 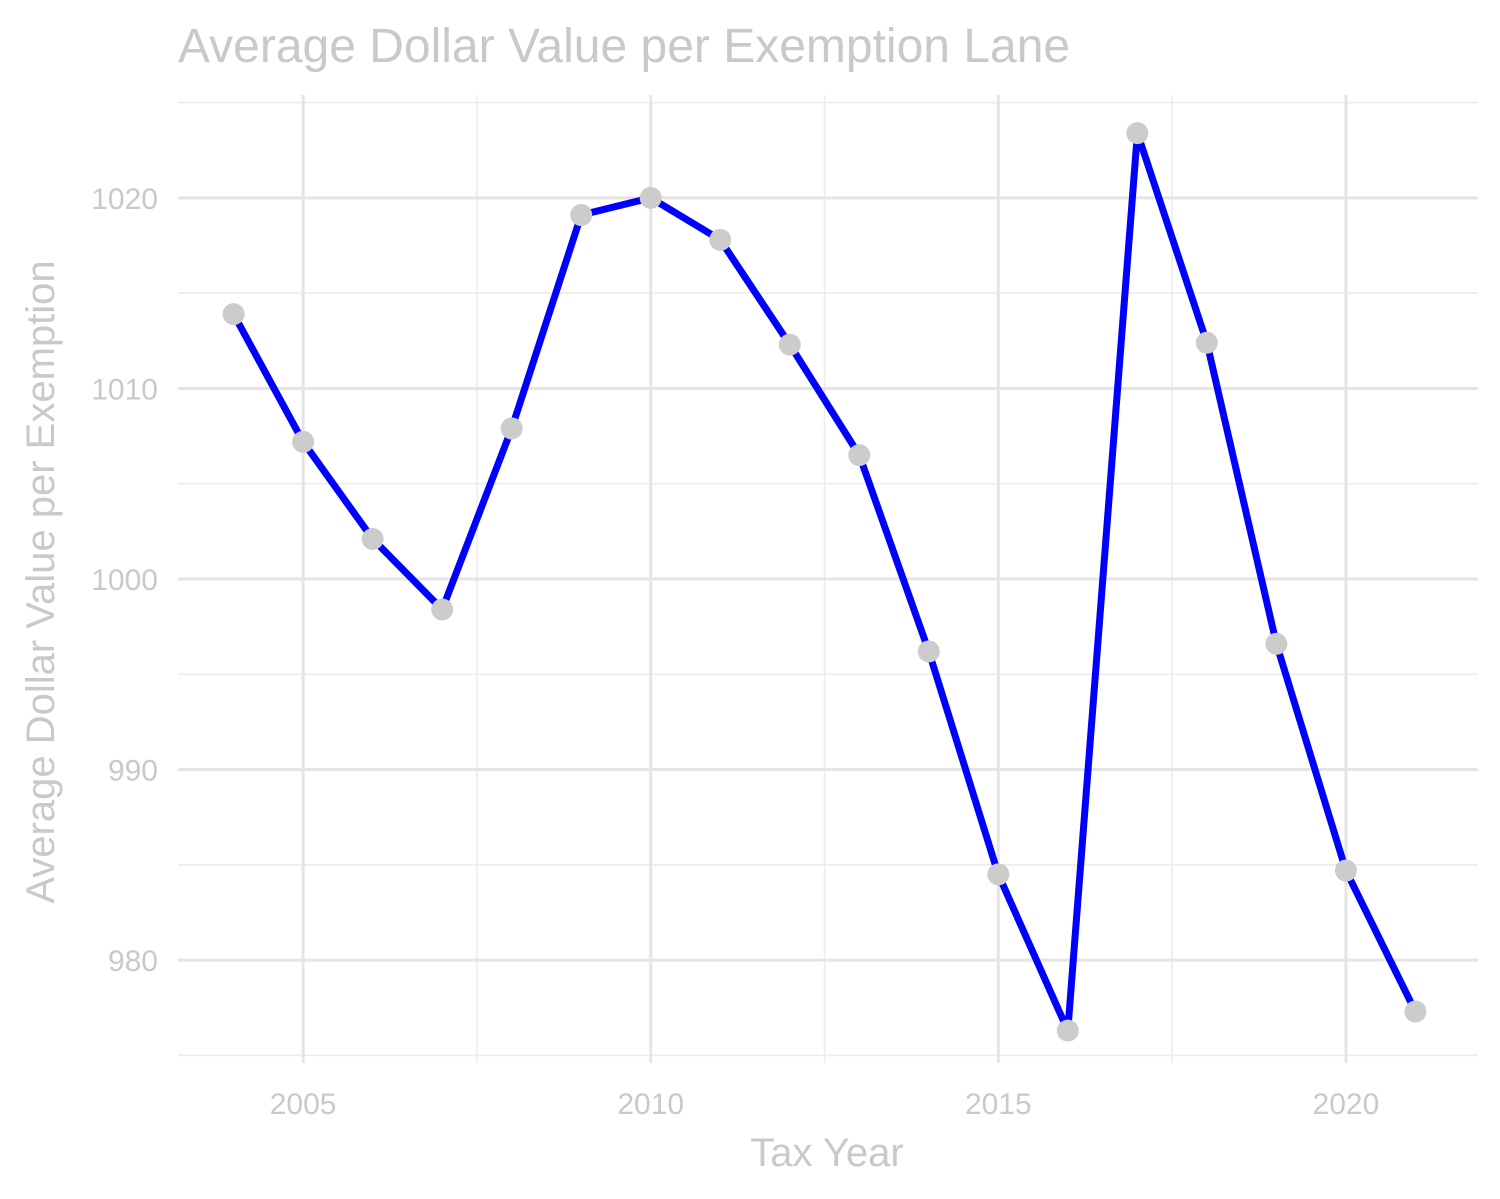 I want to click on y-tick-label: 1020, so click(x=124, y=199).